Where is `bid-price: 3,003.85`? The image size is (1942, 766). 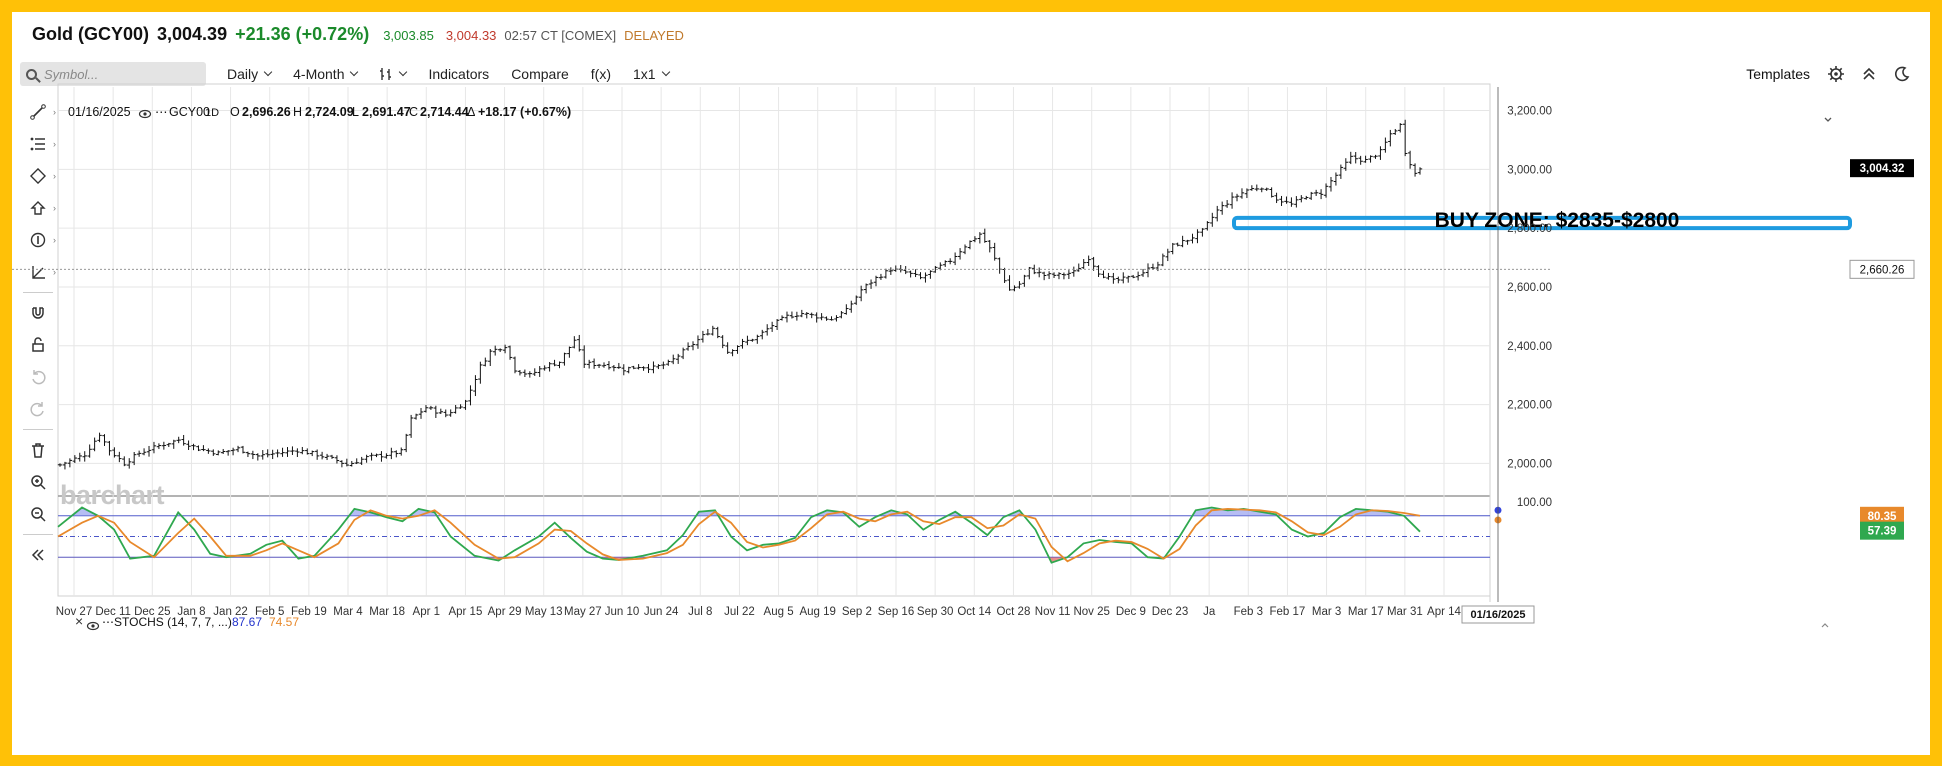
bid-price: 3,003.85 is located at coordinates (408, 35).